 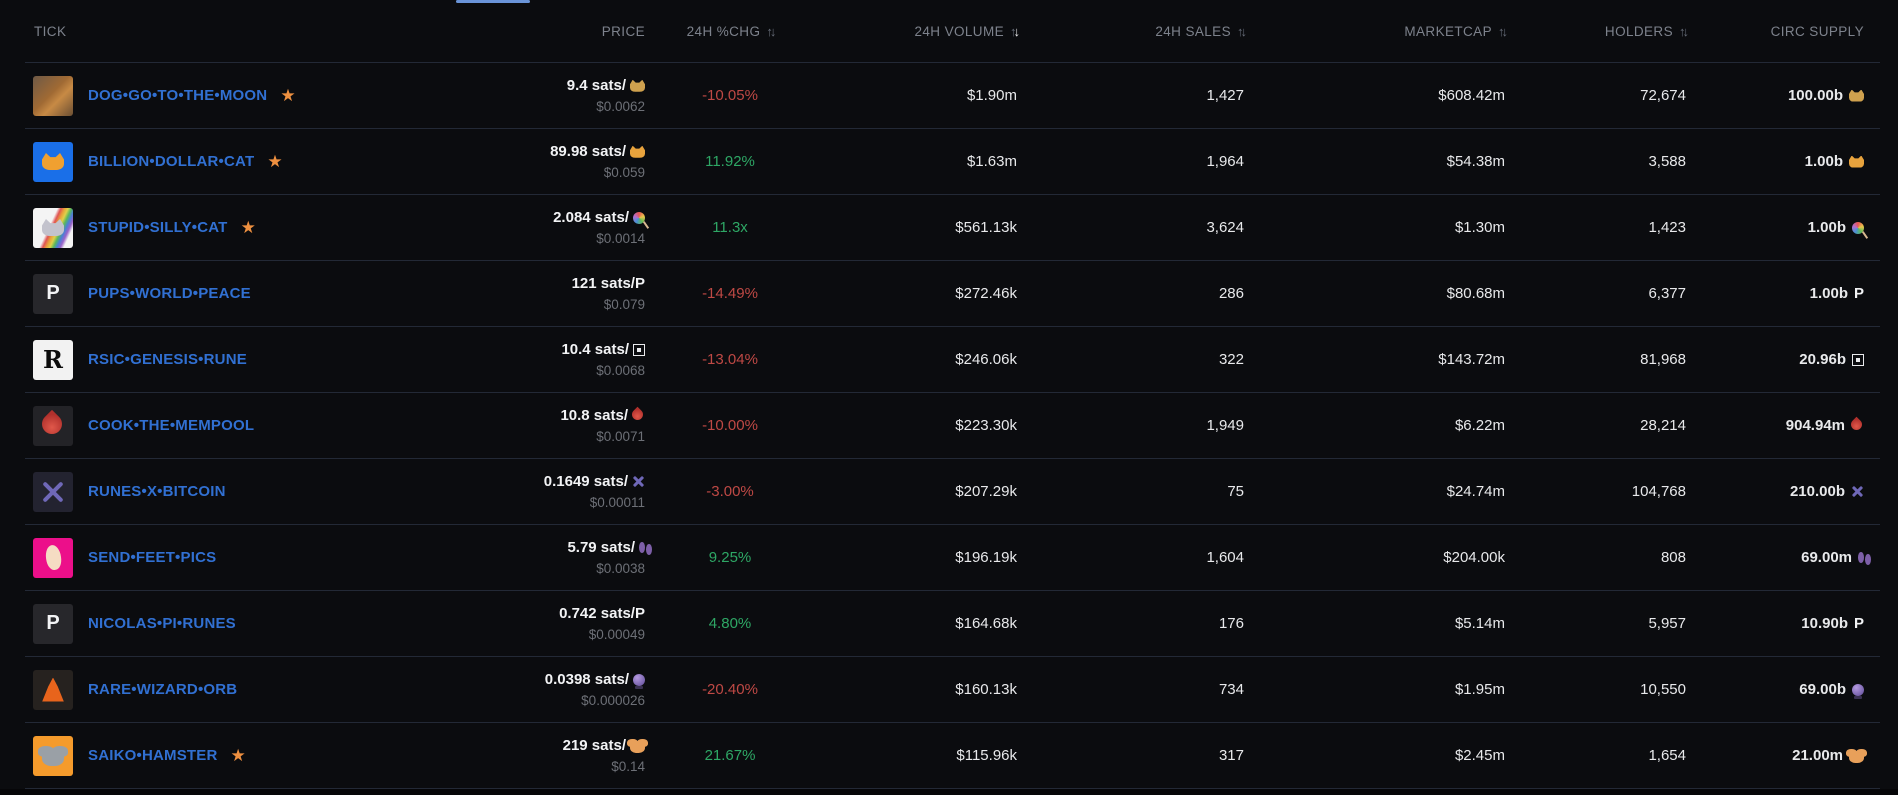 I want to click on token-name-link: RARE•WIZARD•ORB, so click(x=163, y=689).